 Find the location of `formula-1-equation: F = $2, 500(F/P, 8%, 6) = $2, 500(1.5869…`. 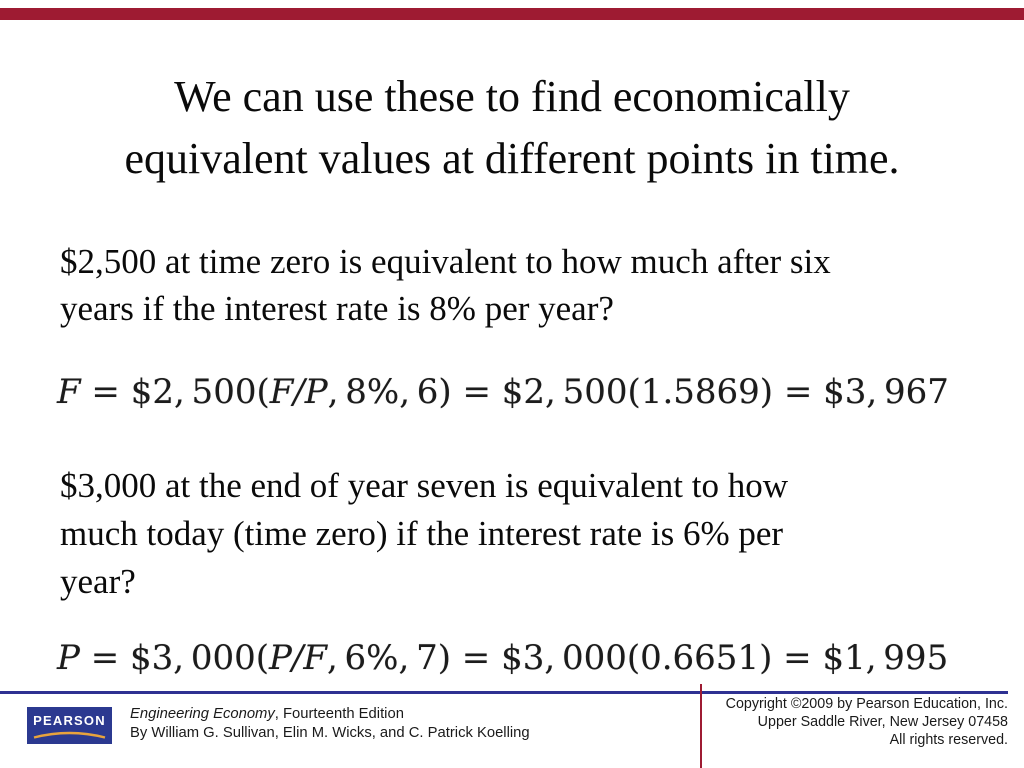

formula-1-equation: F = $2, 500(F/P, 8%, 6) = $2, 500(1.5869… is located at coordinates (503, 392).